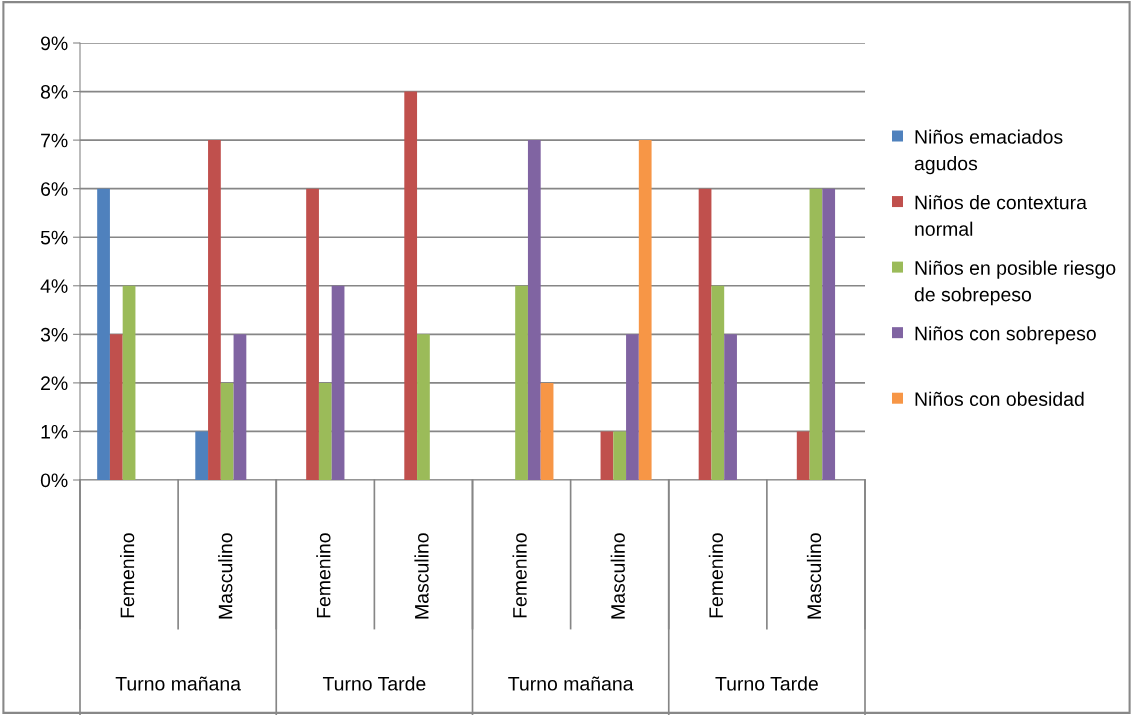 This screenshot has width=1133, height=715. I want to click on y-tick-label: 5%, so click(54, 237).